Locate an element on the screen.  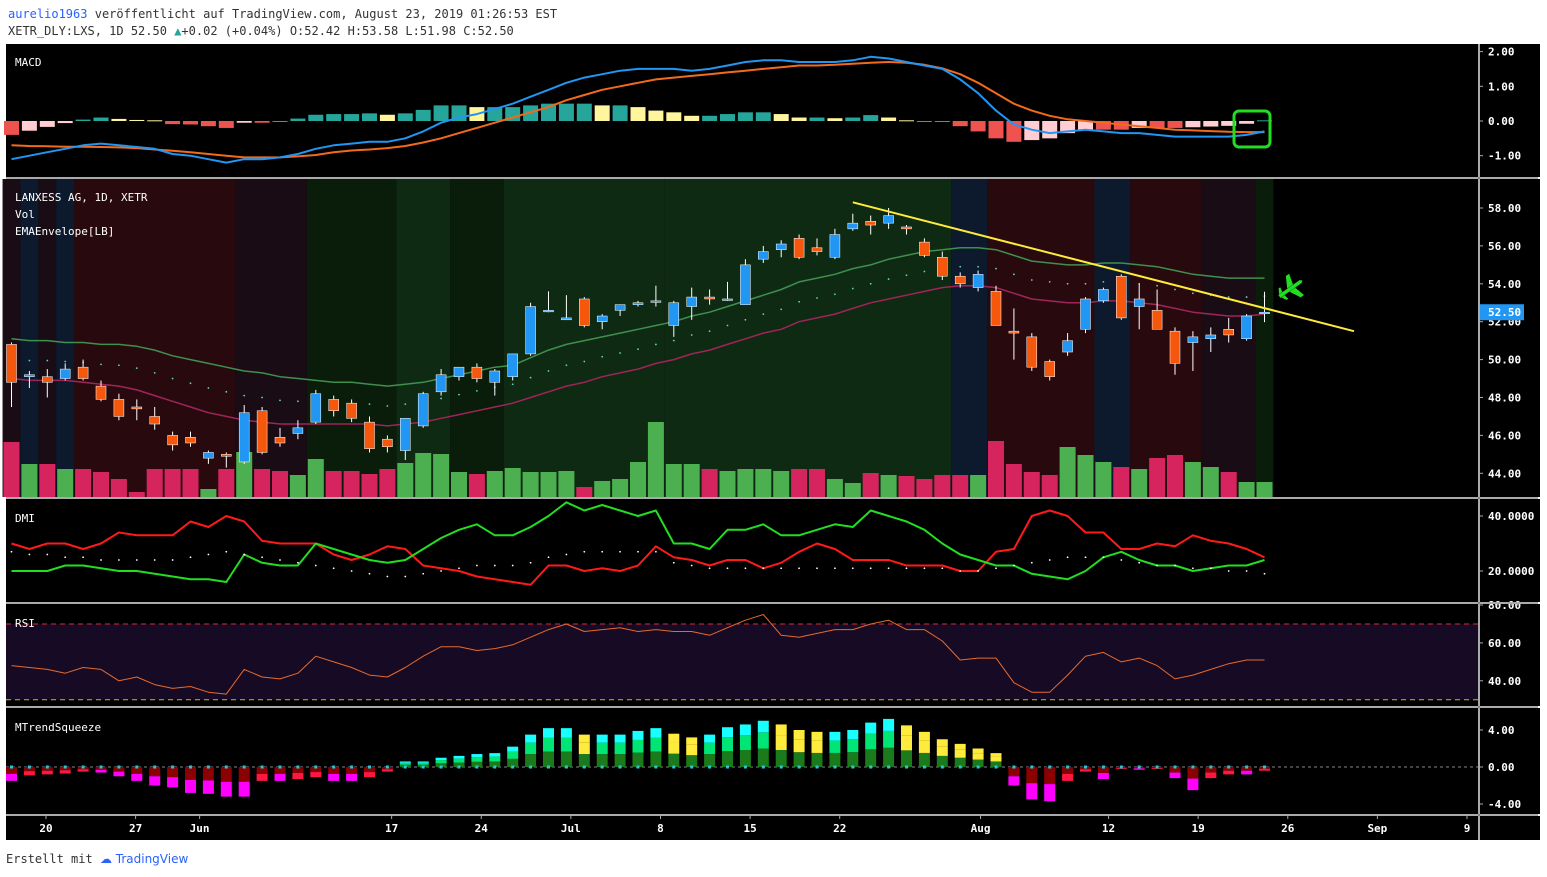
pane-macd-bg is located at coordinates (742, 110).